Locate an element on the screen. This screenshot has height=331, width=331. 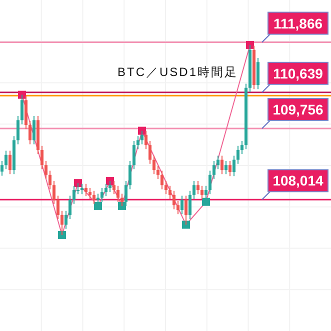
ref-line-label: 110,639 is located at coordinates (298, 73).